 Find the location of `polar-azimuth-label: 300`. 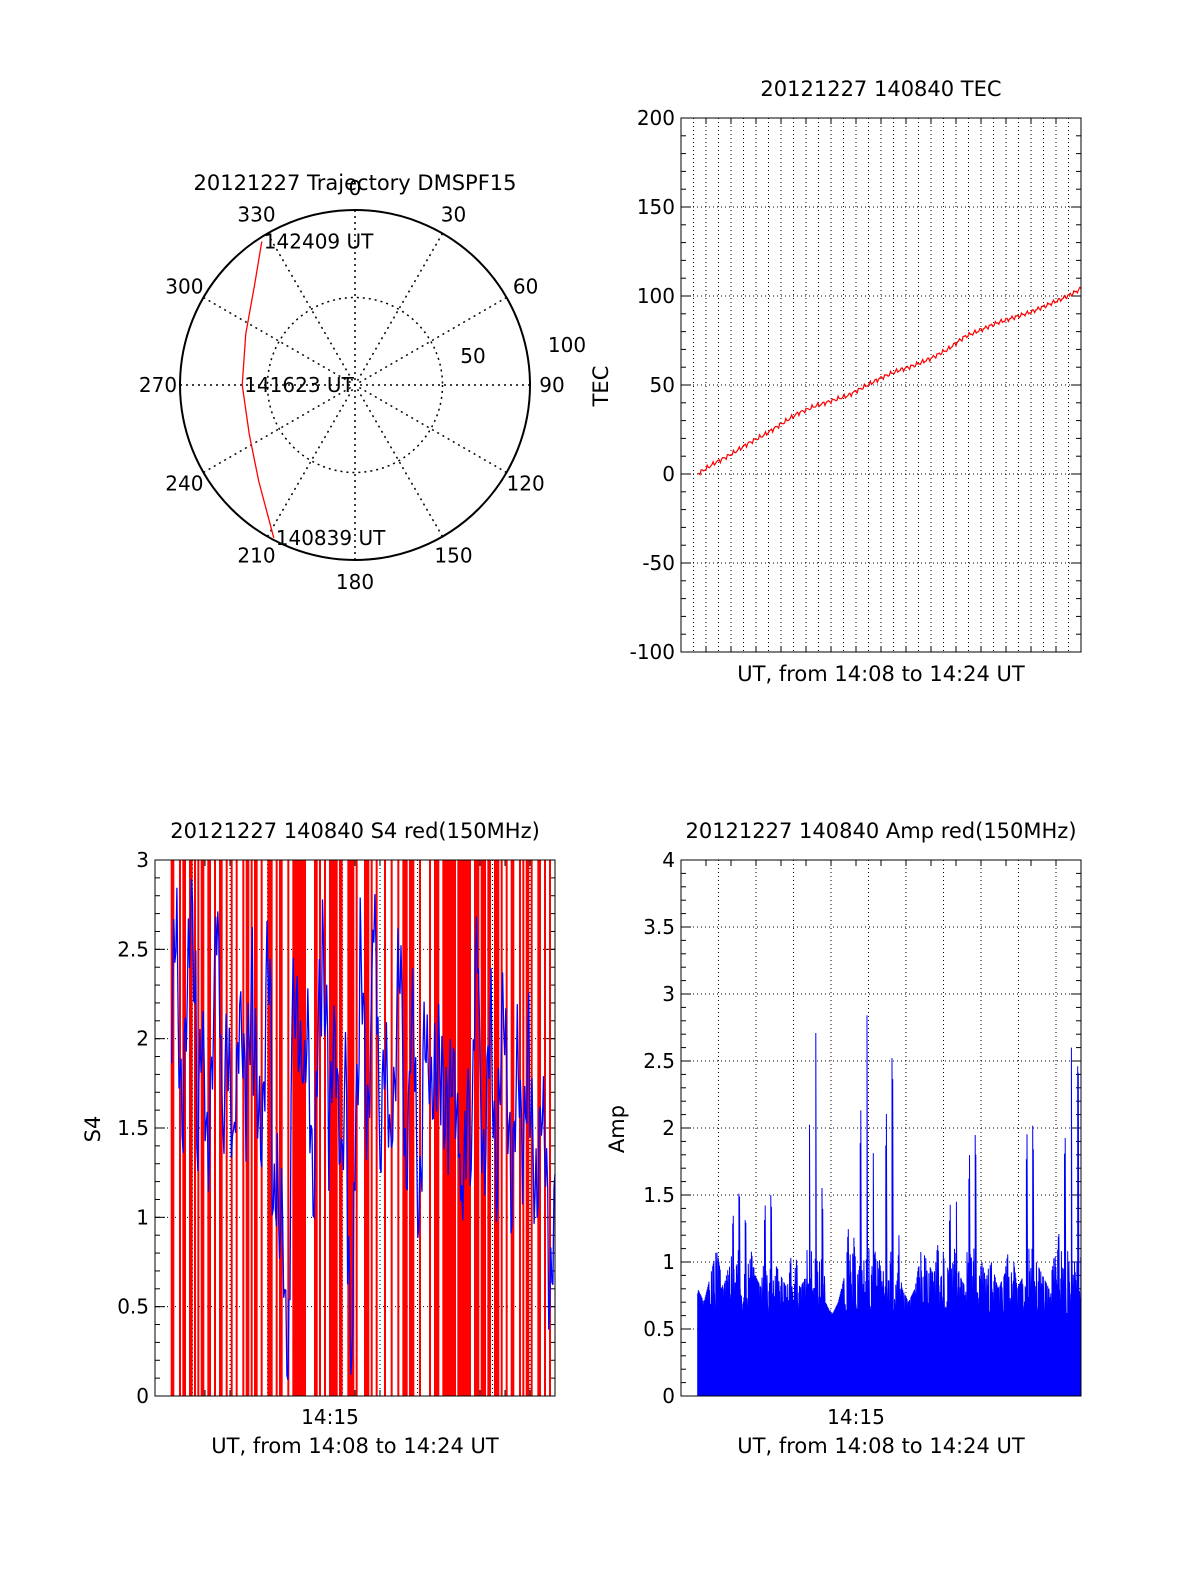

polar-azimuth-label: 300 is located at coordinates (184, 287).